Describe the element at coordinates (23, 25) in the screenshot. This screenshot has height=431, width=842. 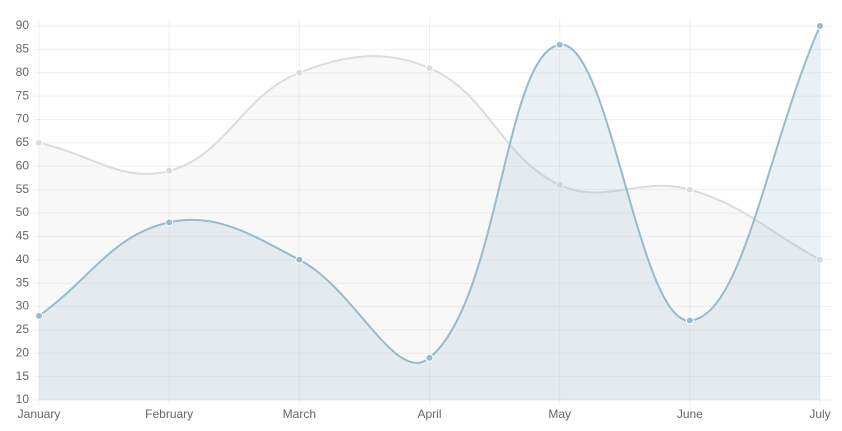
I see `y-tick-label: 90` at that location.